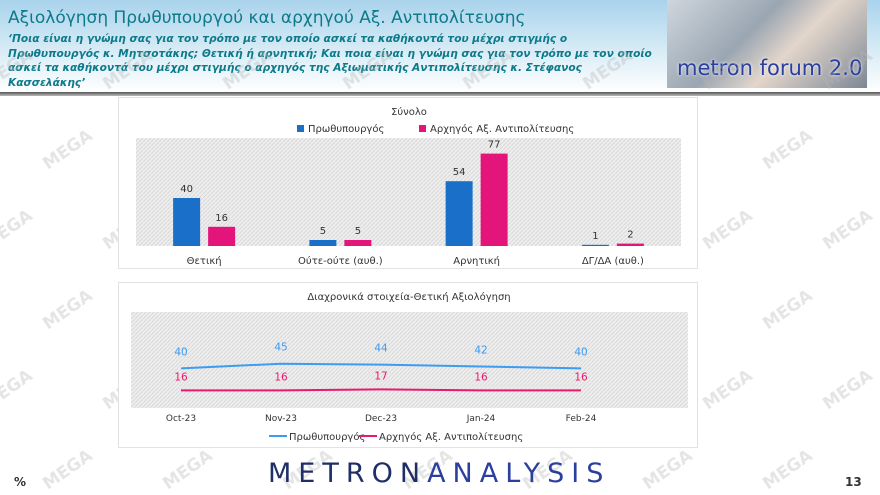 The height and width of the screenshot is (495, 880). What do you see at coordinates (459, 172) in the screenshot?
I see `data-label: 54` at bounding box center [459, 172].